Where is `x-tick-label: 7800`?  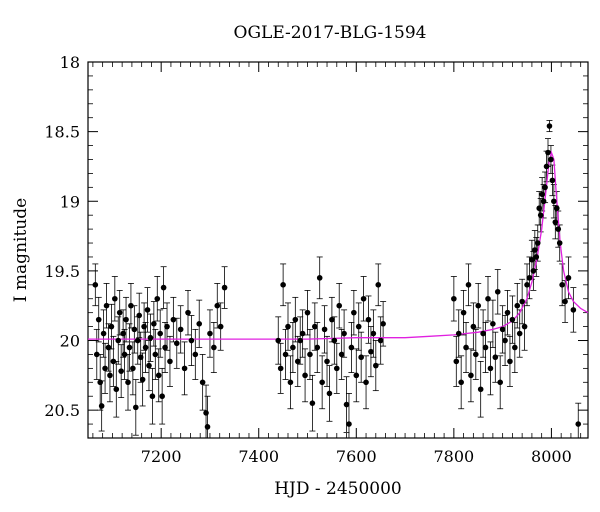 x-tick-label: 7800 is located at coordinates (453, 456).